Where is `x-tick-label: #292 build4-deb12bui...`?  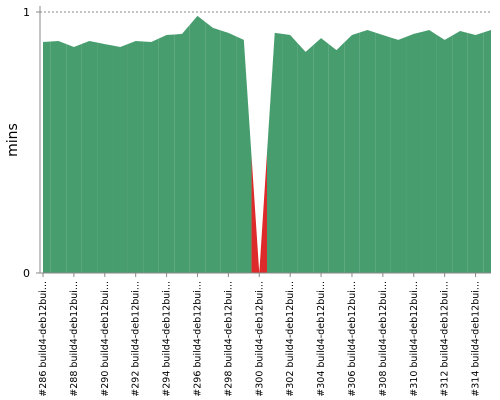 x-tick-label: #292 build4-deb12bui... is located at coordinates (136, 339).